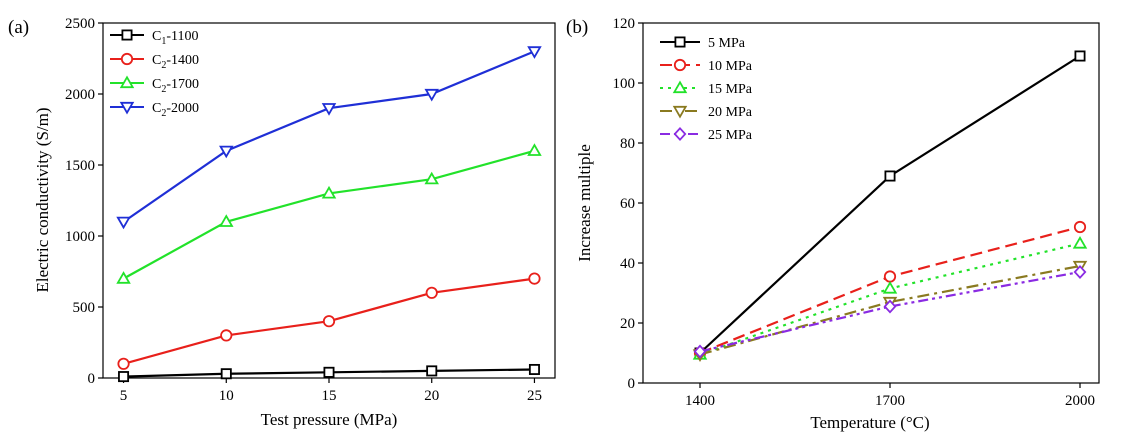  Describe the element at coordinates (706, 89) in the screenshot. I see `panel-b-legend: 5 MPa 10 MPa 15 MPa 20 MPa 25 MPa` at that location.